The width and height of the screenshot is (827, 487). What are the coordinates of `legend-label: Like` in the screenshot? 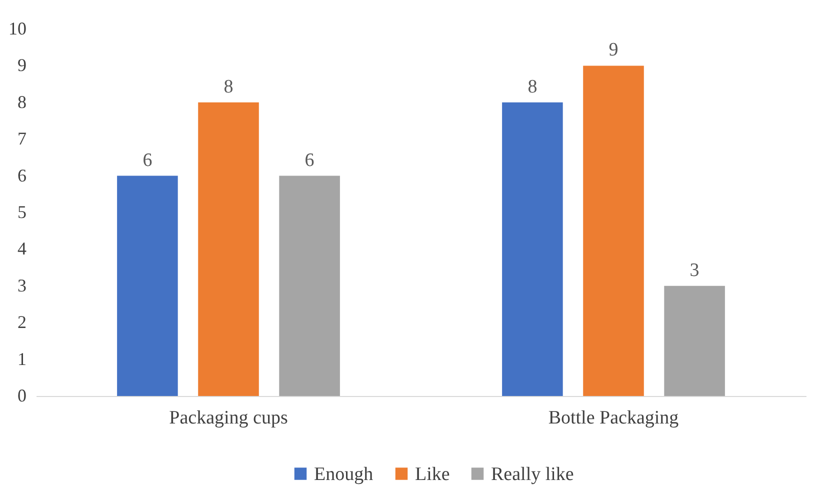 It's located at (432, 474).